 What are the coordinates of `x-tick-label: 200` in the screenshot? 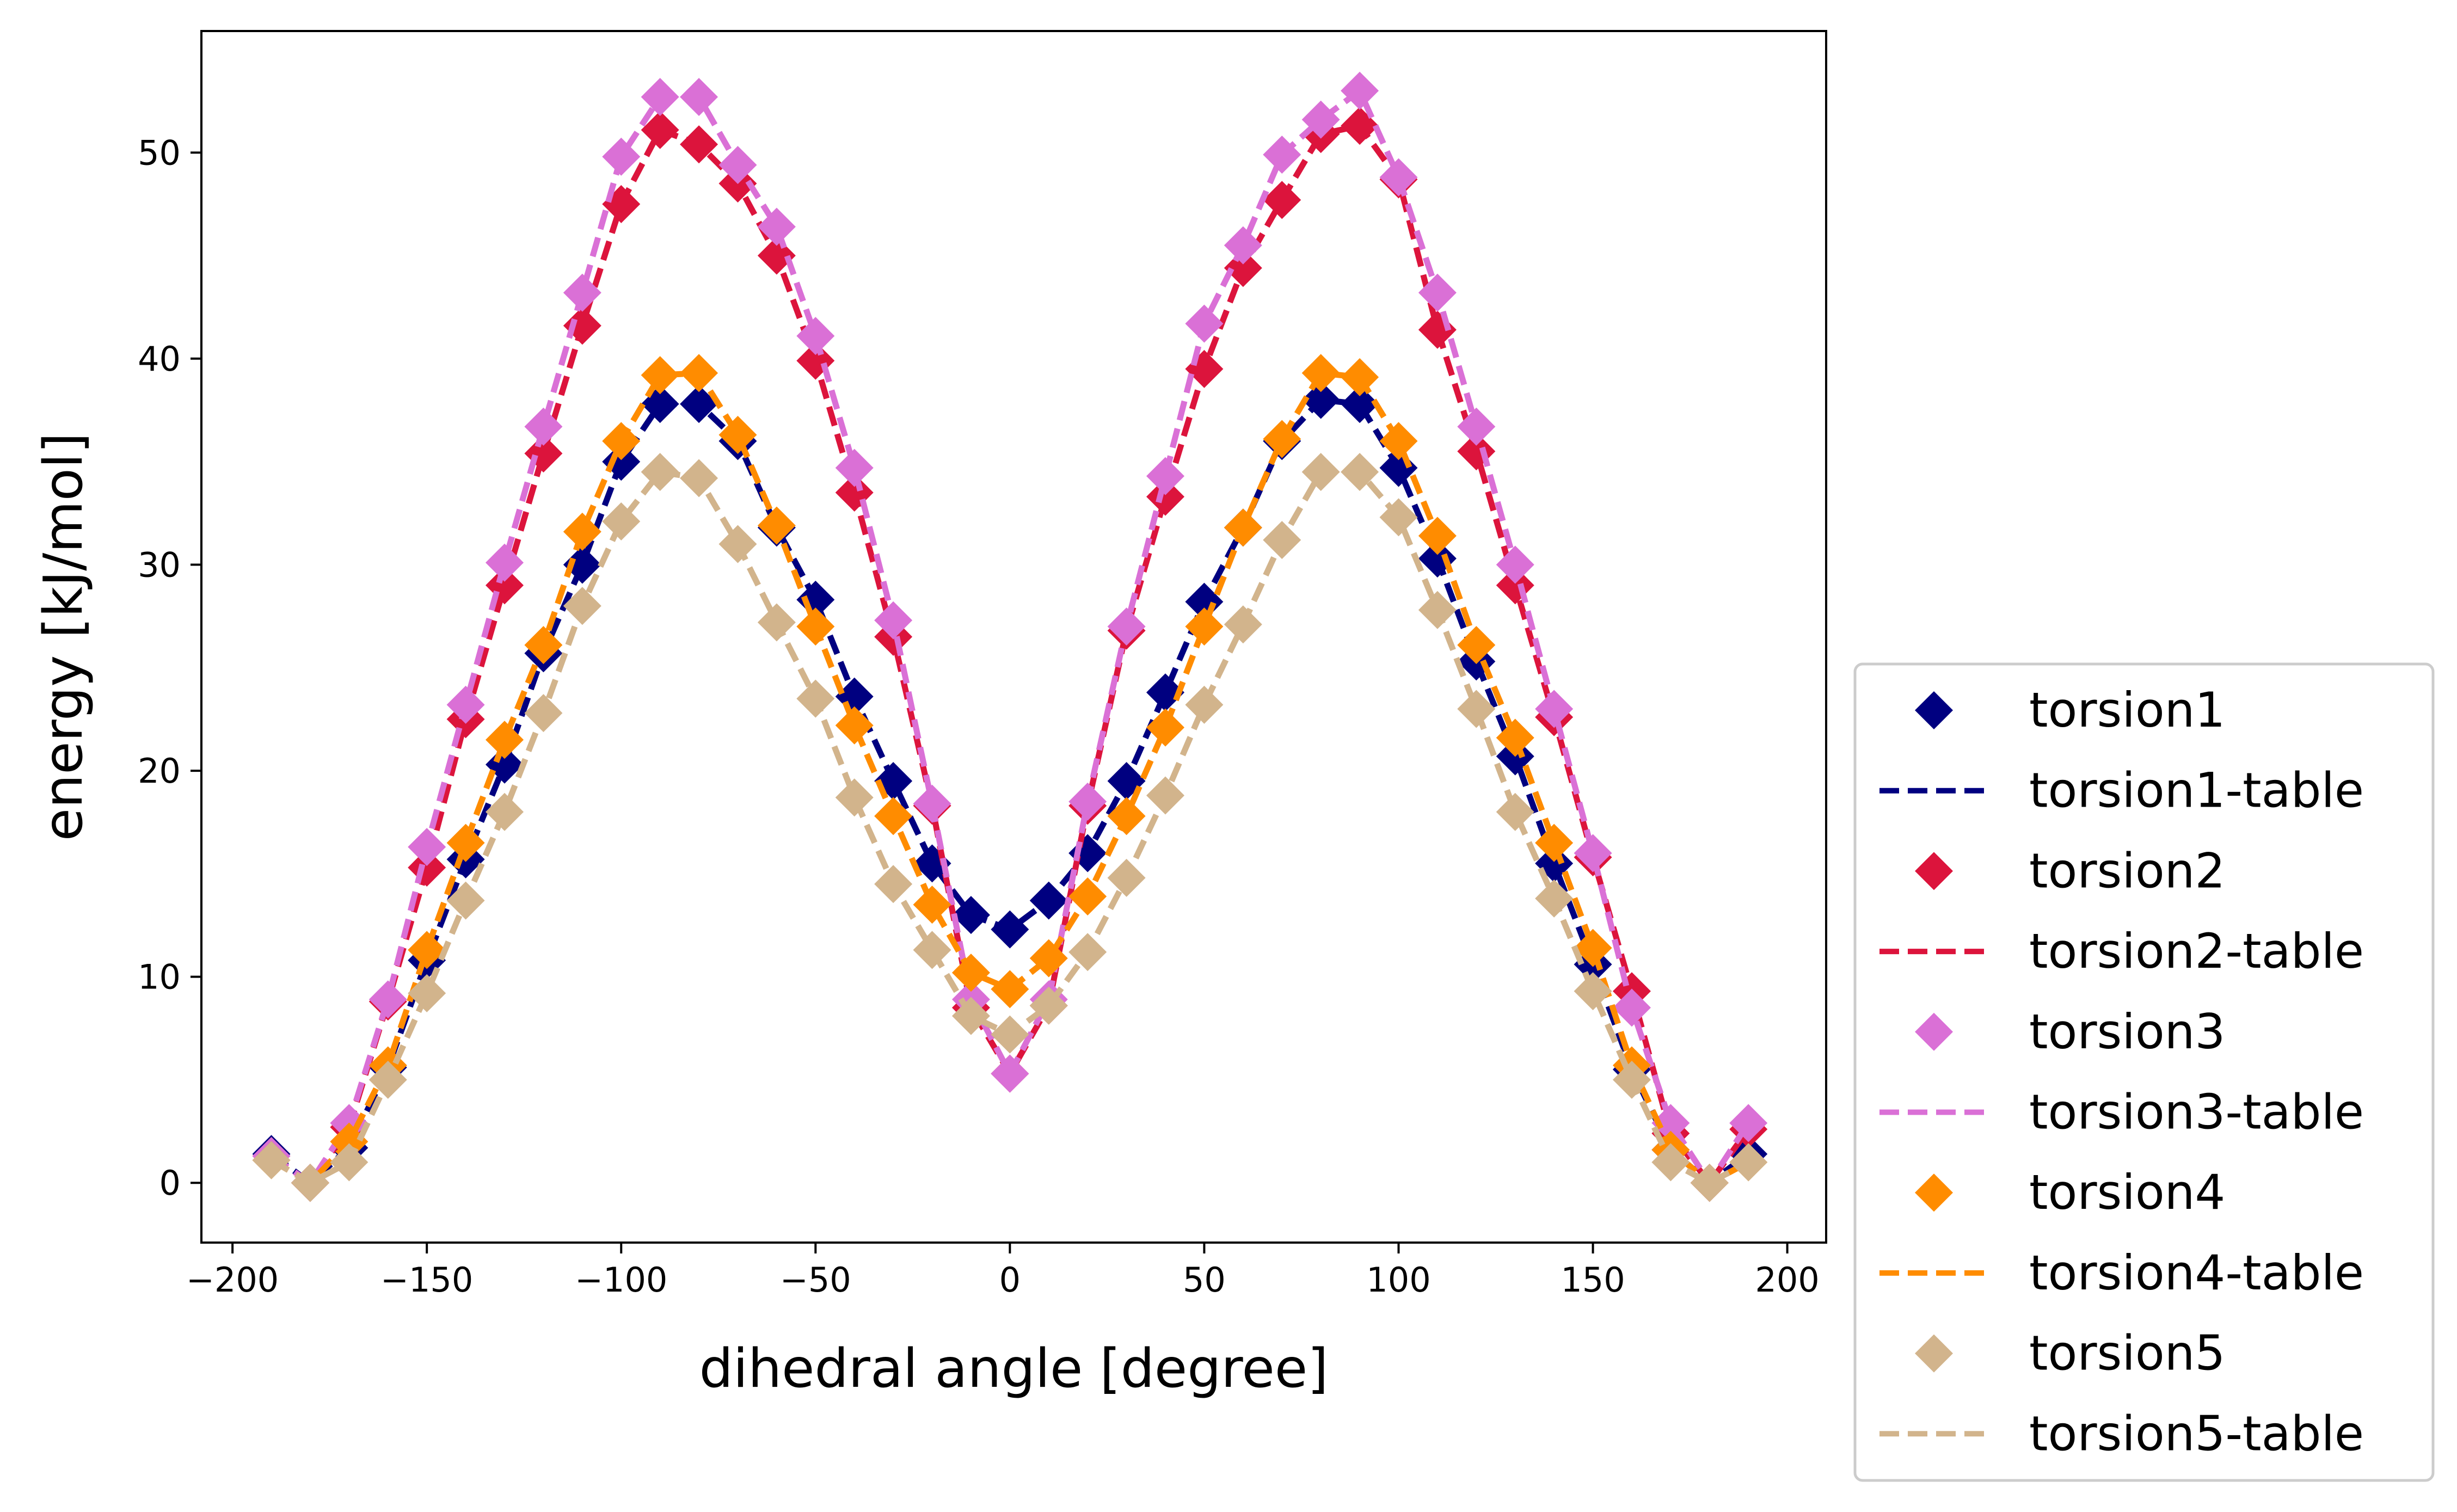 It's located at (1787, 1280).